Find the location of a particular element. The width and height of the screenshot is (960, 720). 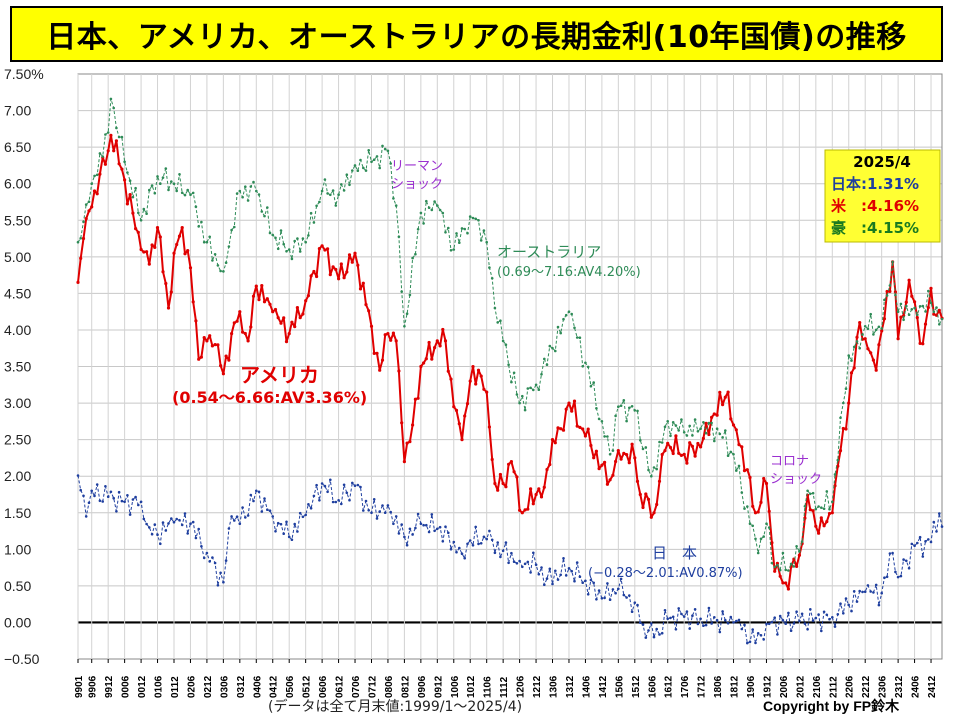

x-tick-label: 1506 is located at coordinates (619, 686).